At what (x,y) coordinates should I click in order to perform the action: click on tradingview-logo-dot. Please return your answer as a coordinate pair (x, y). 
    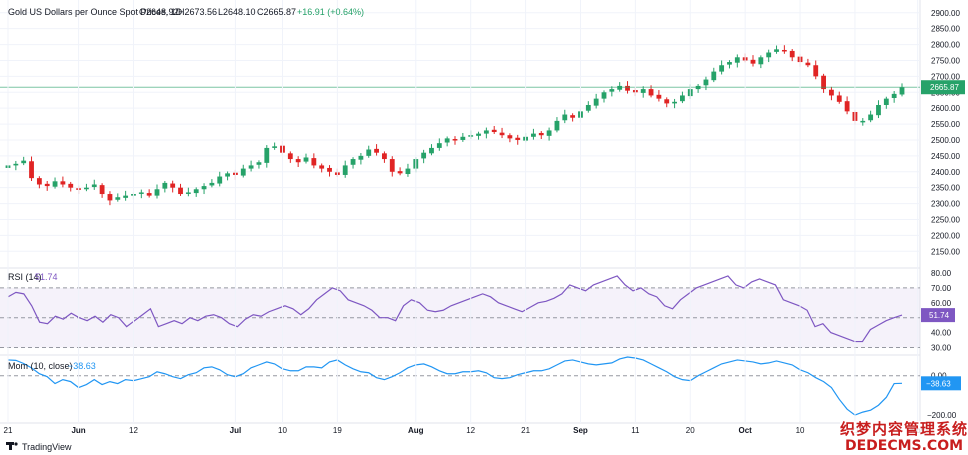
    Looking at the image, I should click on (16, 444).